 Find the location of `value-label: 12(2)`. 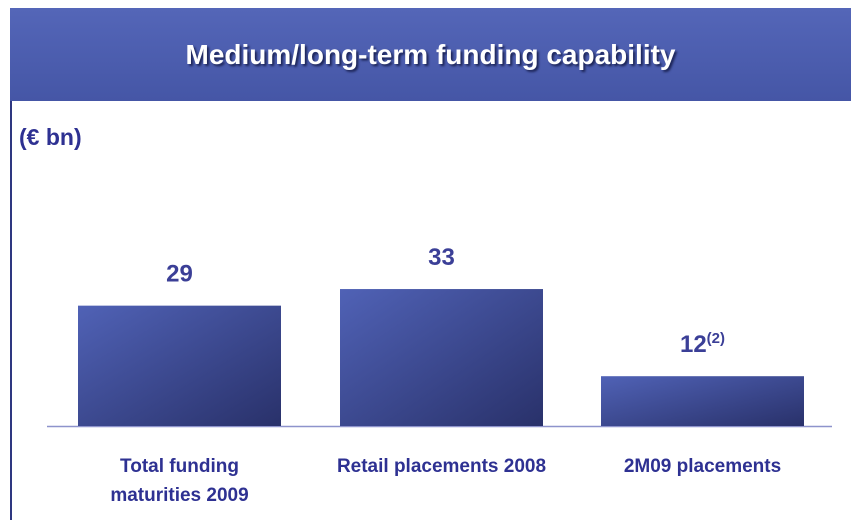

value-label: 12(2) is located at coordinates (702, 344).